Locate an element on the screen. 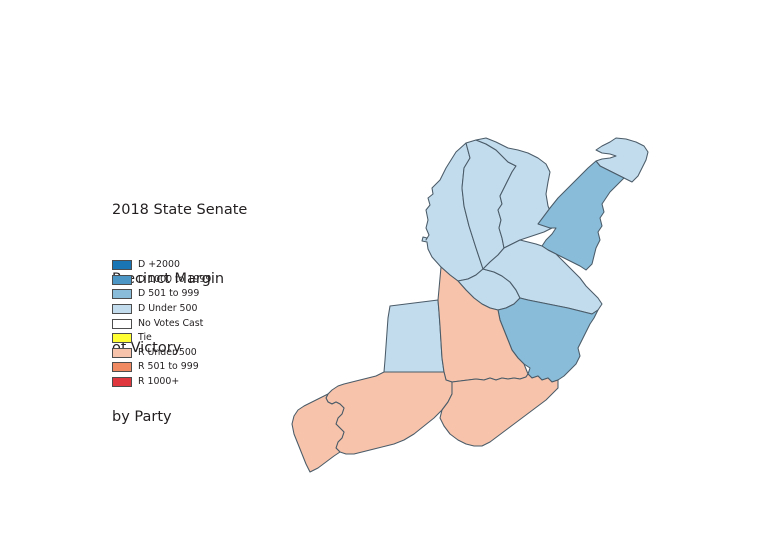 Image resolution: width=771 pixels, height=545 pixels. legend-label: D +2000 is located at coordinates (159, 265).